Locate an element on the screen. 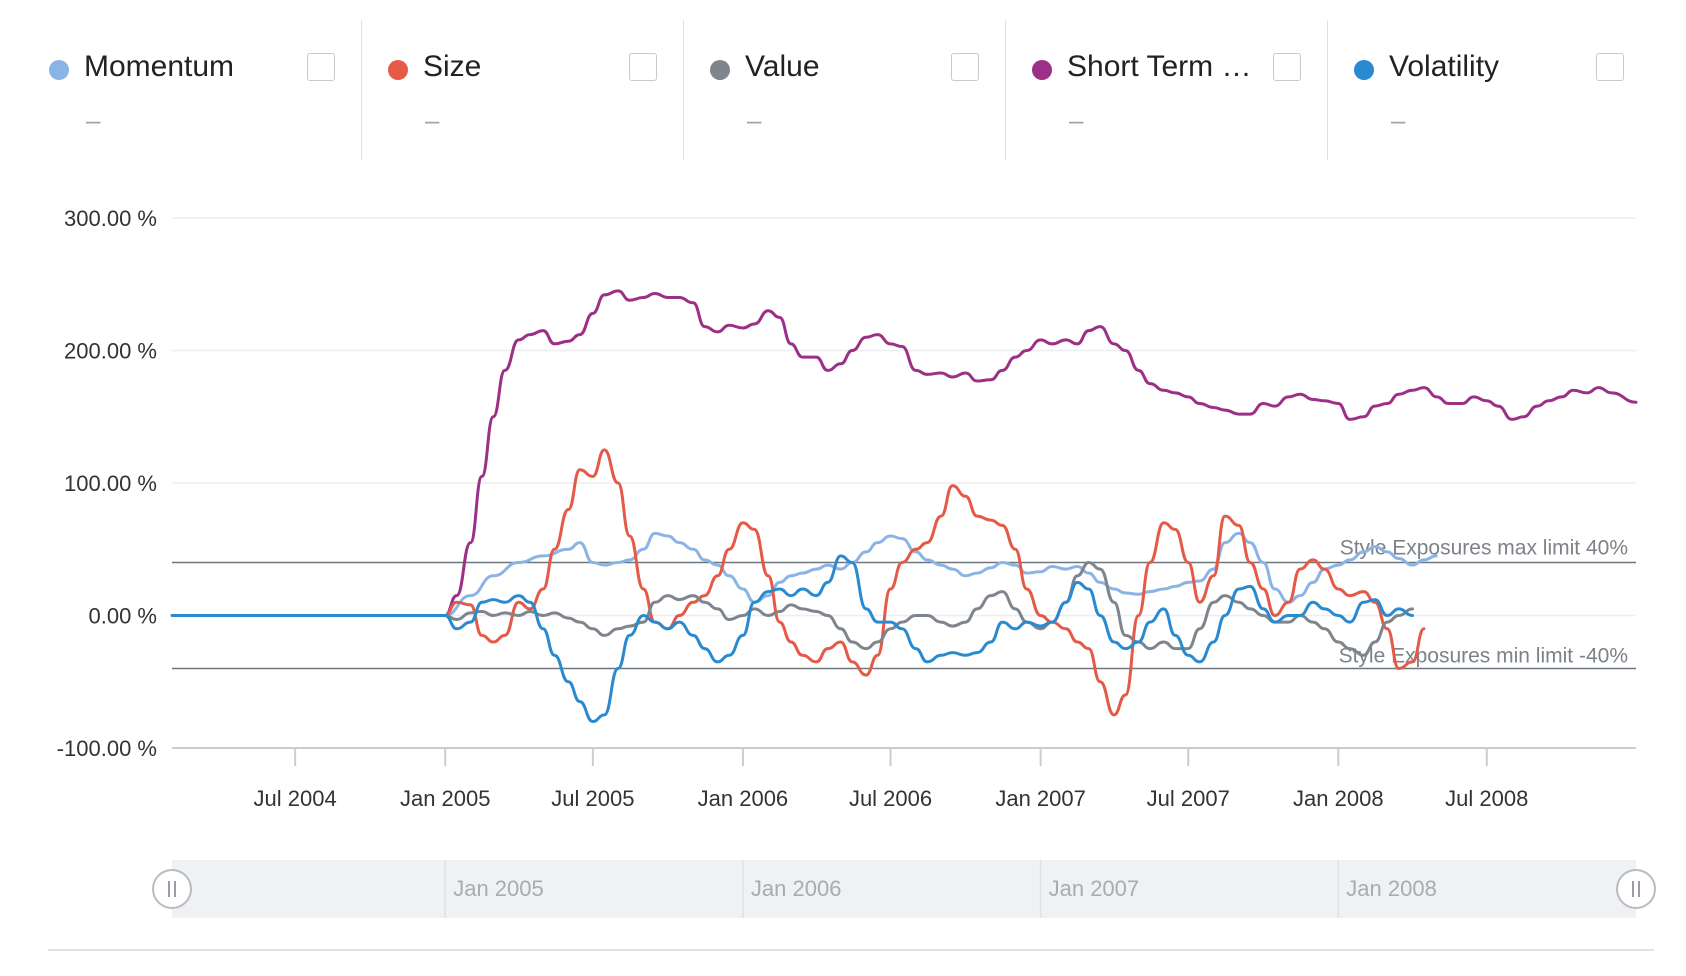 The width and height of the screenshot is (1686, 976). legend-checkbox-momentum is located at coordinates (321, 67).